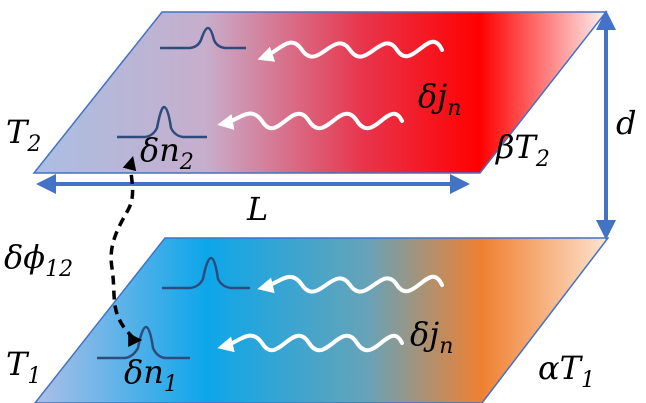 This screenshot has height=403, width=646. I want to click on top-left-temperature-label: T2, so click(23, 135).